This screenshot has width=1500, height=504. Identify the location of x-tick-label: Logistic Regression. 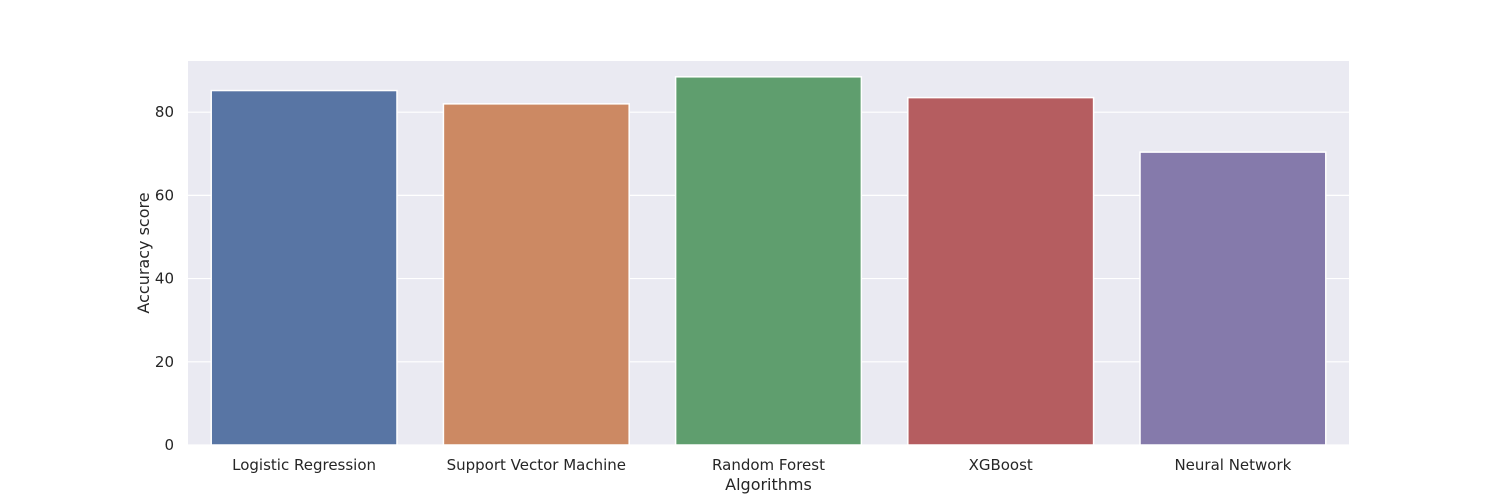
(304, 465).